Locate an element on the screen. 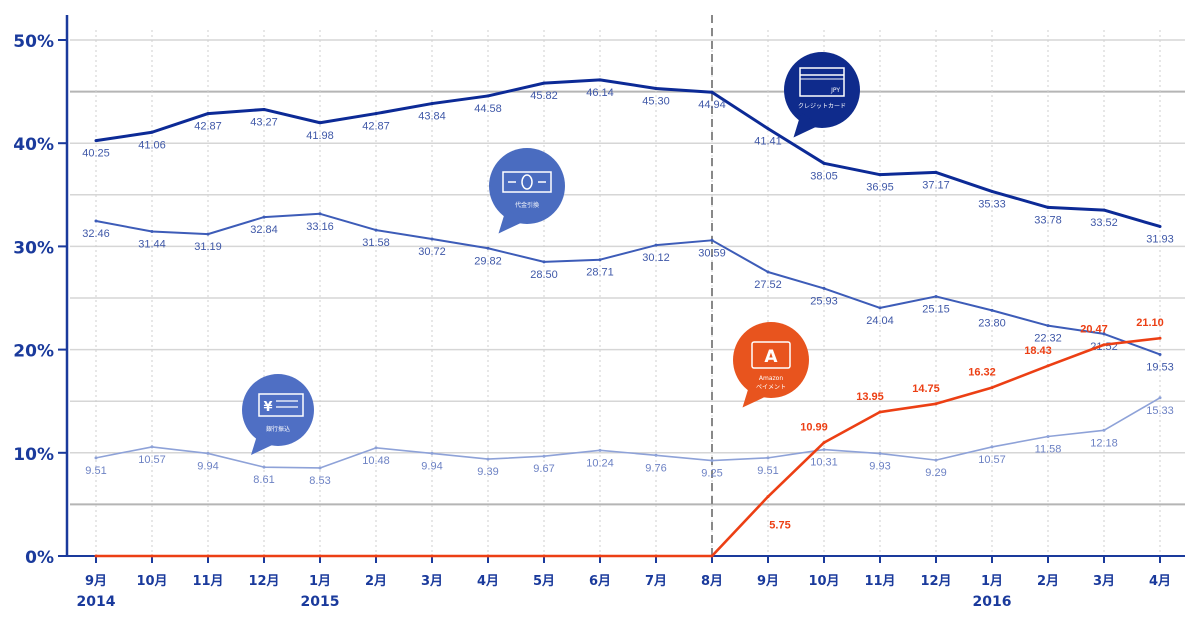 The image size is (1200, 630). y-tick-label: 50% is located at coordinates (33, 42).